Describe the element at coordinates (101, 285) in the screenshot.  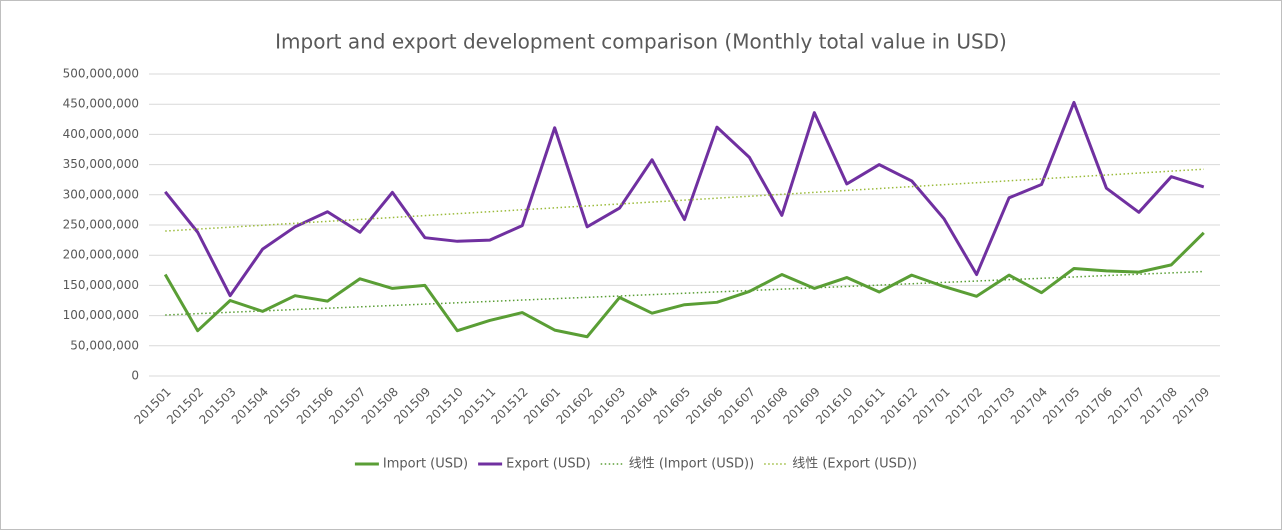
I see `y-tick-label: 150,000,000` at that location.